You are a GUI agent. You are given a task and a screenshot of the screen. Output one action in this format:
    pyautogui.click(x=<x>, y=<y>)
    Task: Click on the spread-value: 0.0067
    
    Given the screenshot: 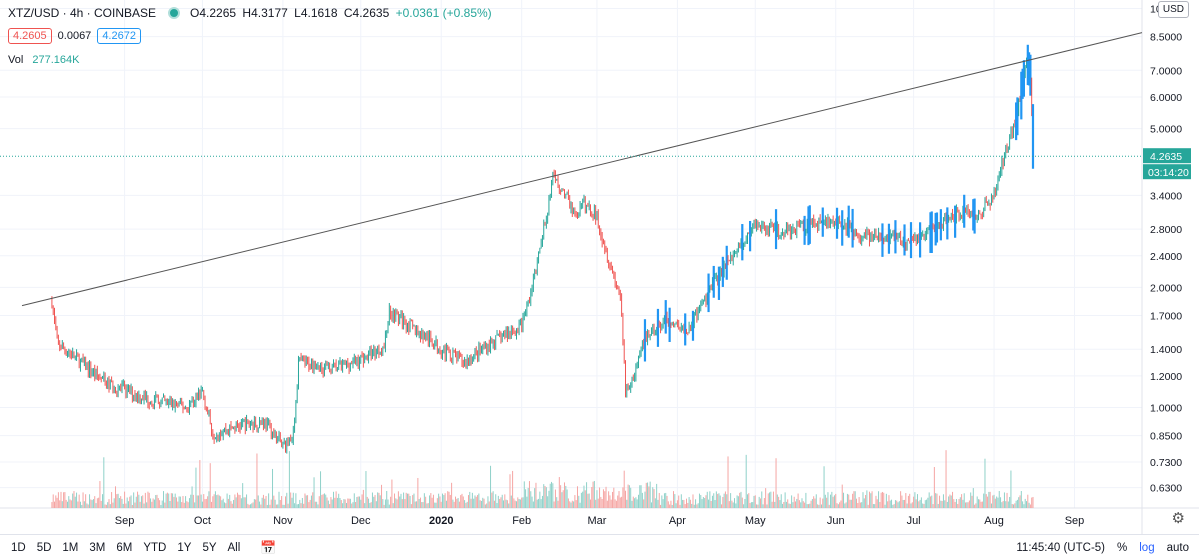 What is the action you would take?
    pyautogui.click(x=74, y=36)
    